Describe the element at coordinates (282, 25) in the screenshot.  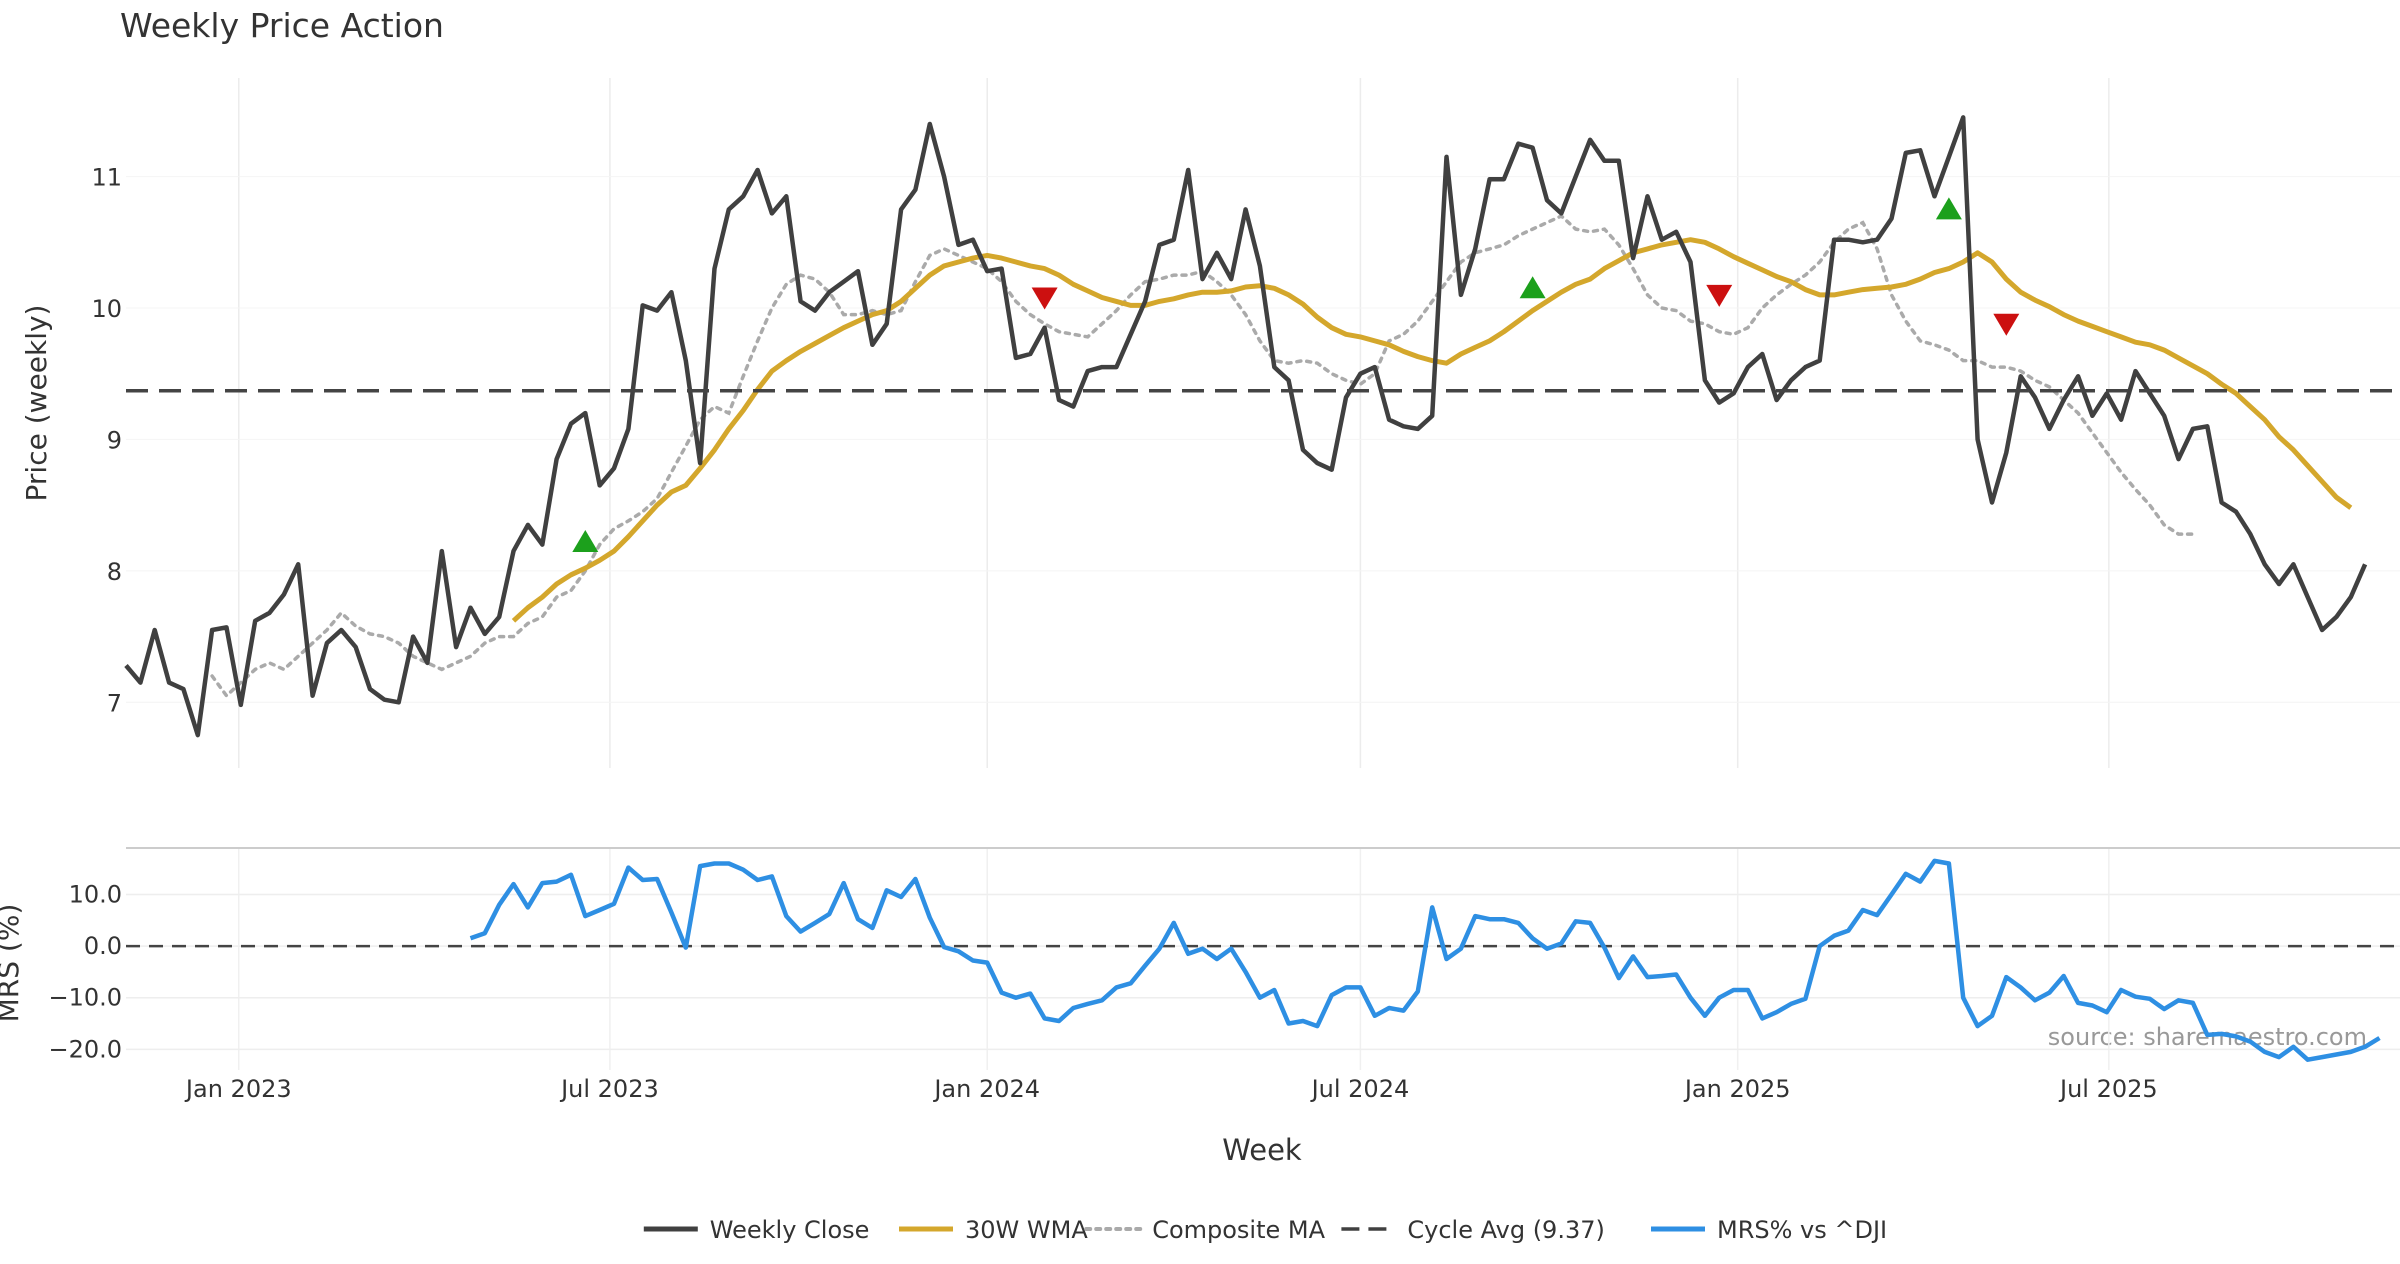
I see `price-chart-title: Weekly Price Action` at that location.